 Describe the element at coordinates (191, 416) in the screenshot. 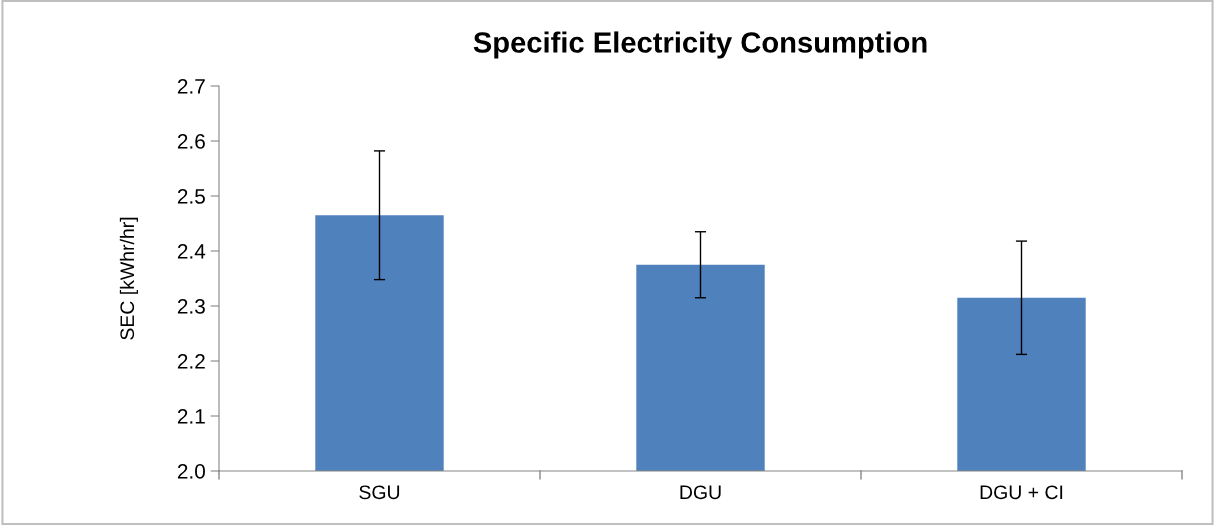

I see `y-tick-label: 2.1` at that location.